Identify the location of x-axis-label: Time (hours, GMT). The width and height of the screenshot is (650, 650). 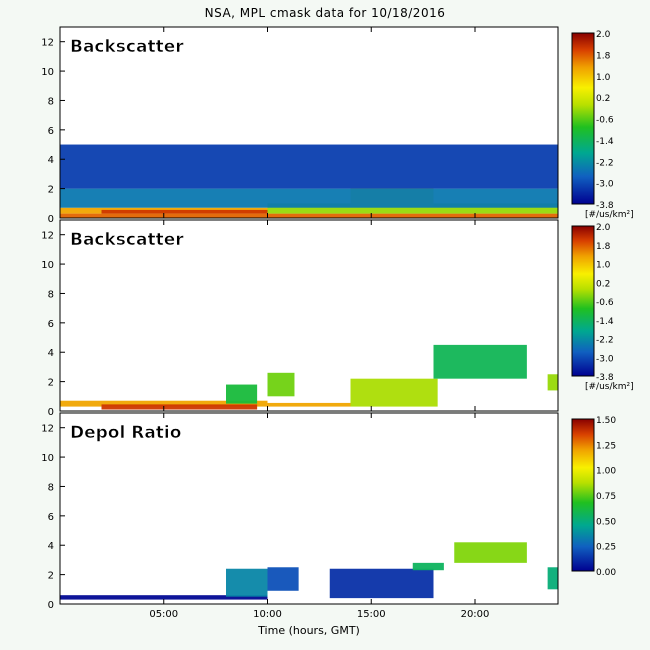
(309, 630).